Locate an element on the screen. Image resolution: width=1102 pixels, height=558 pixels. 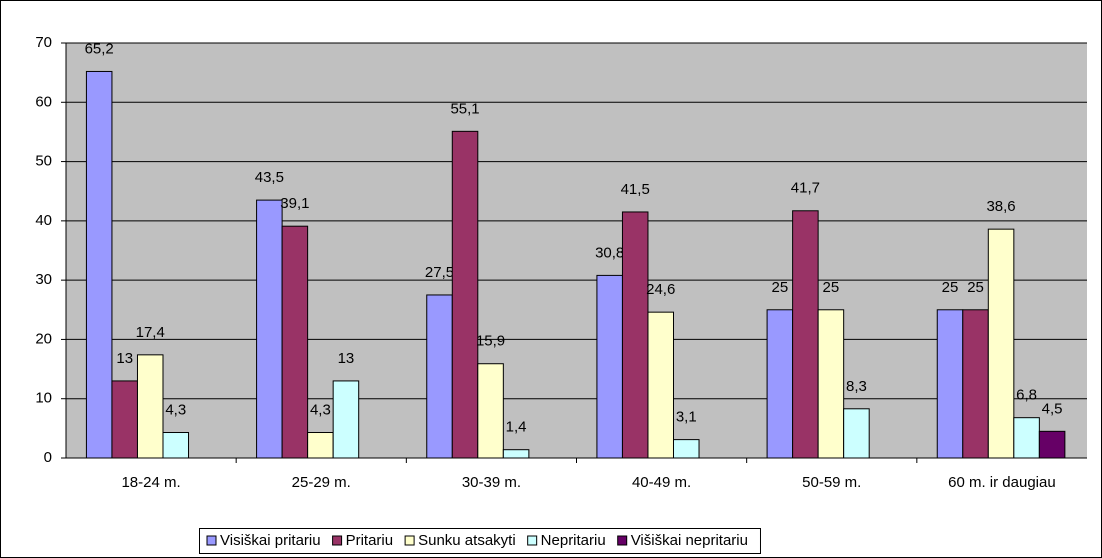
x-tick-label: 60 m. ir daugiau is located at coordinates (1002, 482).